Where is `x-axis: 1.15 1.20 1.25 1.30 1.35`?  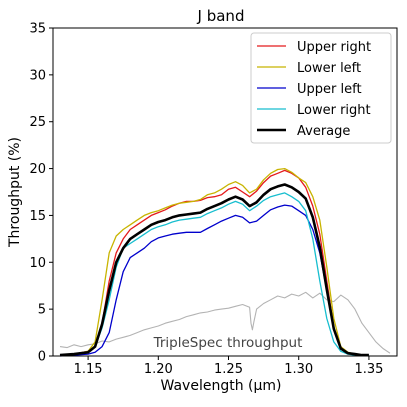 x-axis: 1.15 1.20 1.25 1.30 1.35 is located at coordinates (228, 366).